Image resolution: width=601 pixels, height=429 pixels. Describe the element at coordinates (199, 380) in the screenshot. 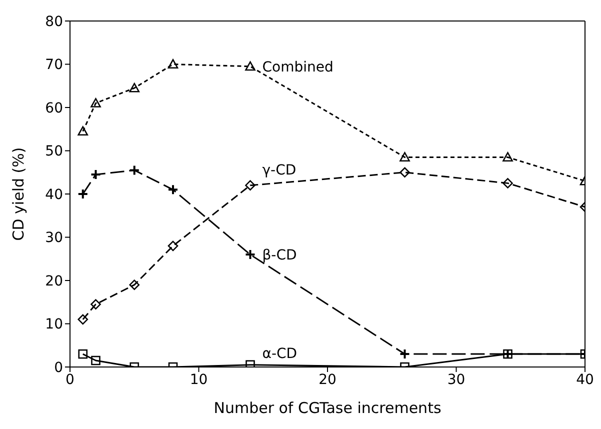

I see `x-tick-label: 10` at that location.